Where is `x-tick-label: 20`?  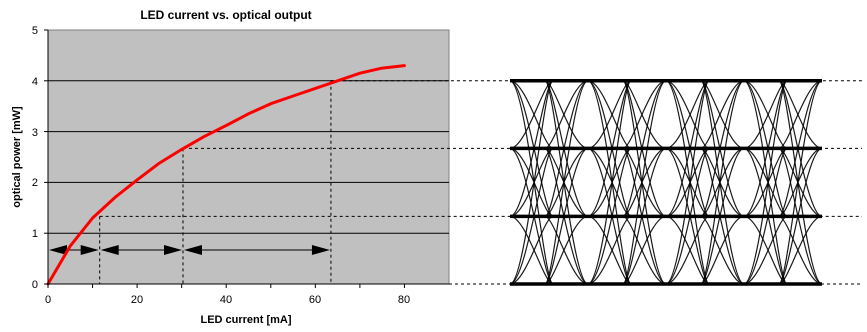
x-tick-label: 20 is located at coordinates (137, 300).